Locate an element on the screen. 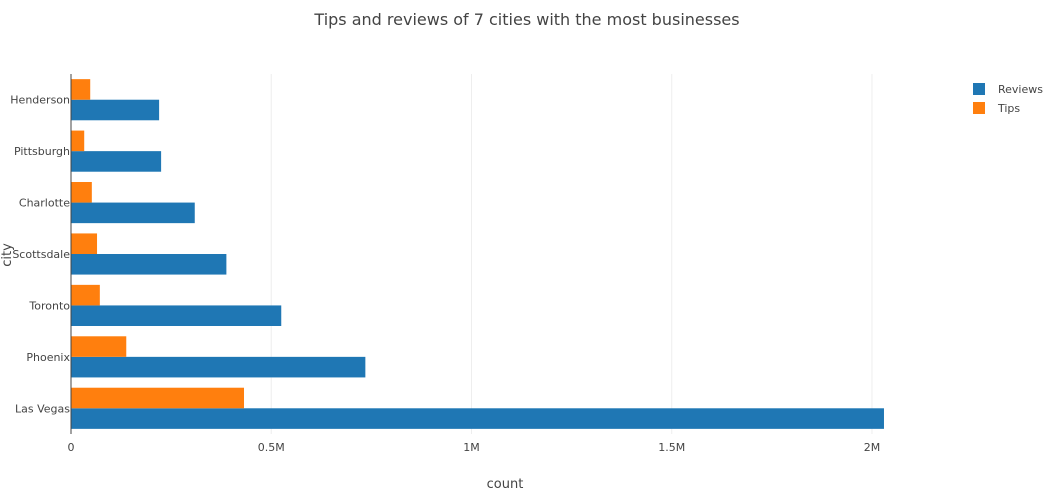  x-tick-labels: 0 0.5M 1M 1.5M 2M is located at coordinates (474, 447).